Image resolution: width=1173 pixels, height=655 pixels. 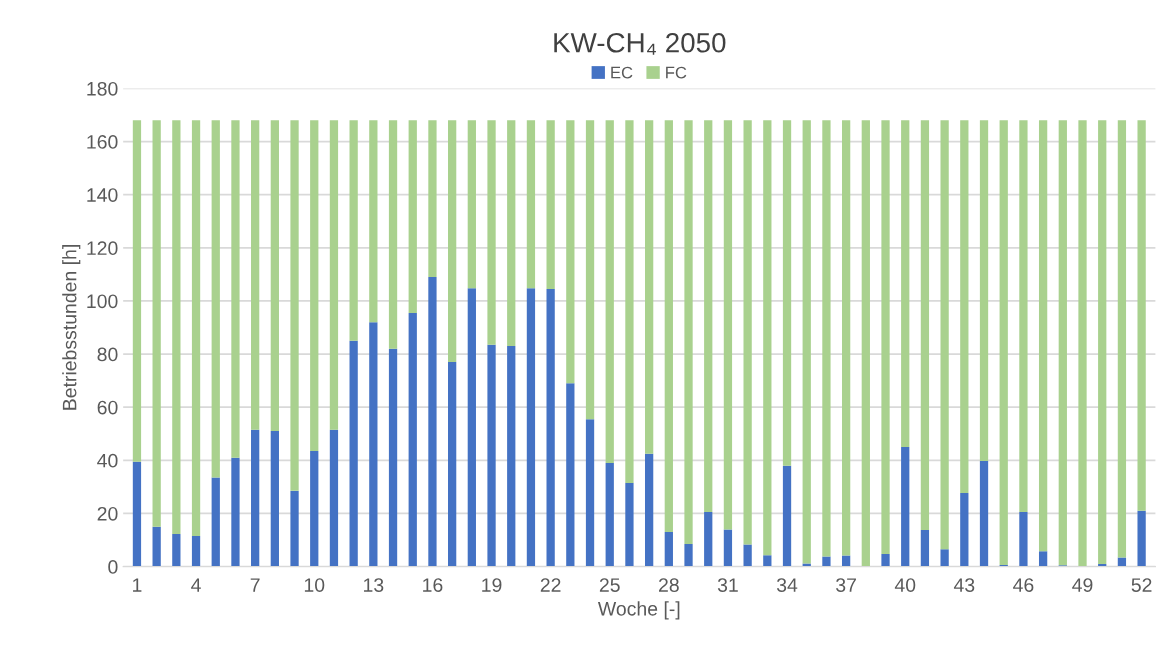 What do you see at coordinates (846, 585) in the screenshot?
I see `x-tick-label: 37` at bounding box center [846, 585].